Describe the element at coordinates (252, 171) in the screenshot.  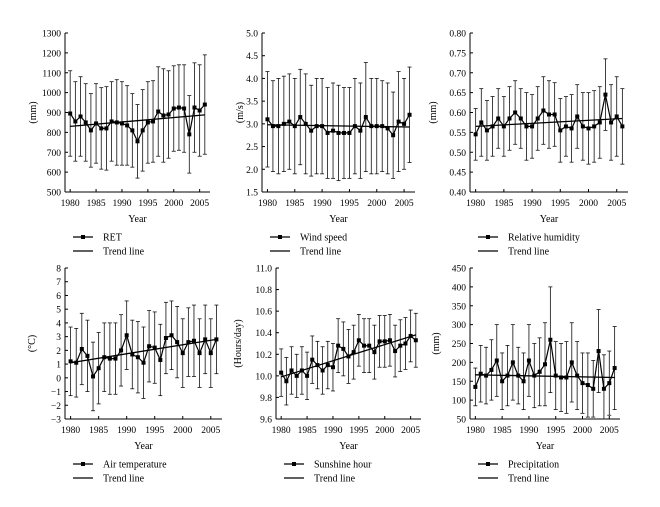
I see `y-tick-label: 2.0` at that location.